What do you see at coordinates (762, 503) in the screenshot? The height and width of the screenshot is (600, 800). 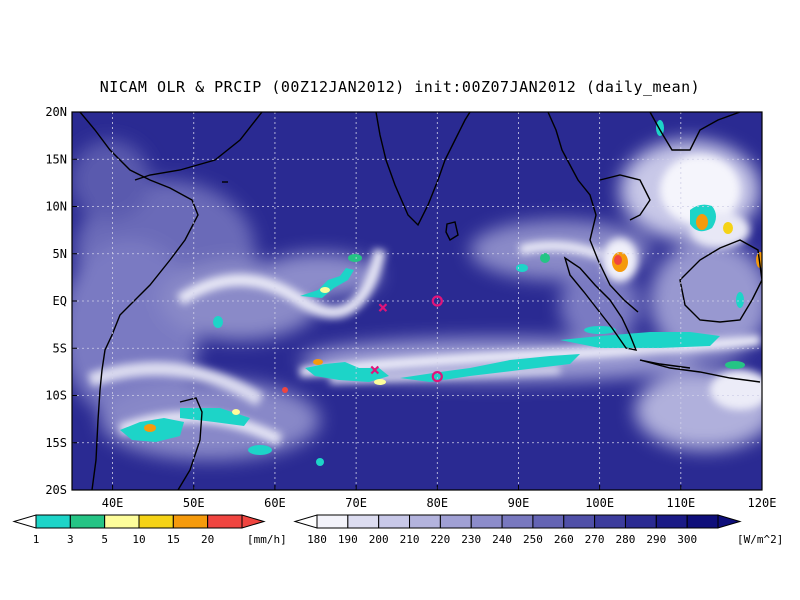 I see `lon-tick-label: 120E` at bounding box center [762, 503].